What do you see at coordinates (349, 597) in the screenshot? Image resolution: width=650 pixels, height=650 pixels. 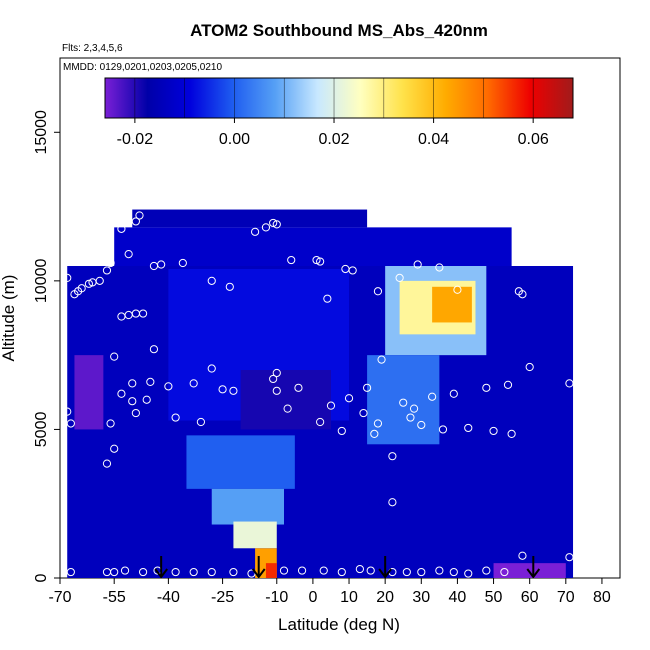 I see `x-tick-label: 10` at bounding box center [349, 597].